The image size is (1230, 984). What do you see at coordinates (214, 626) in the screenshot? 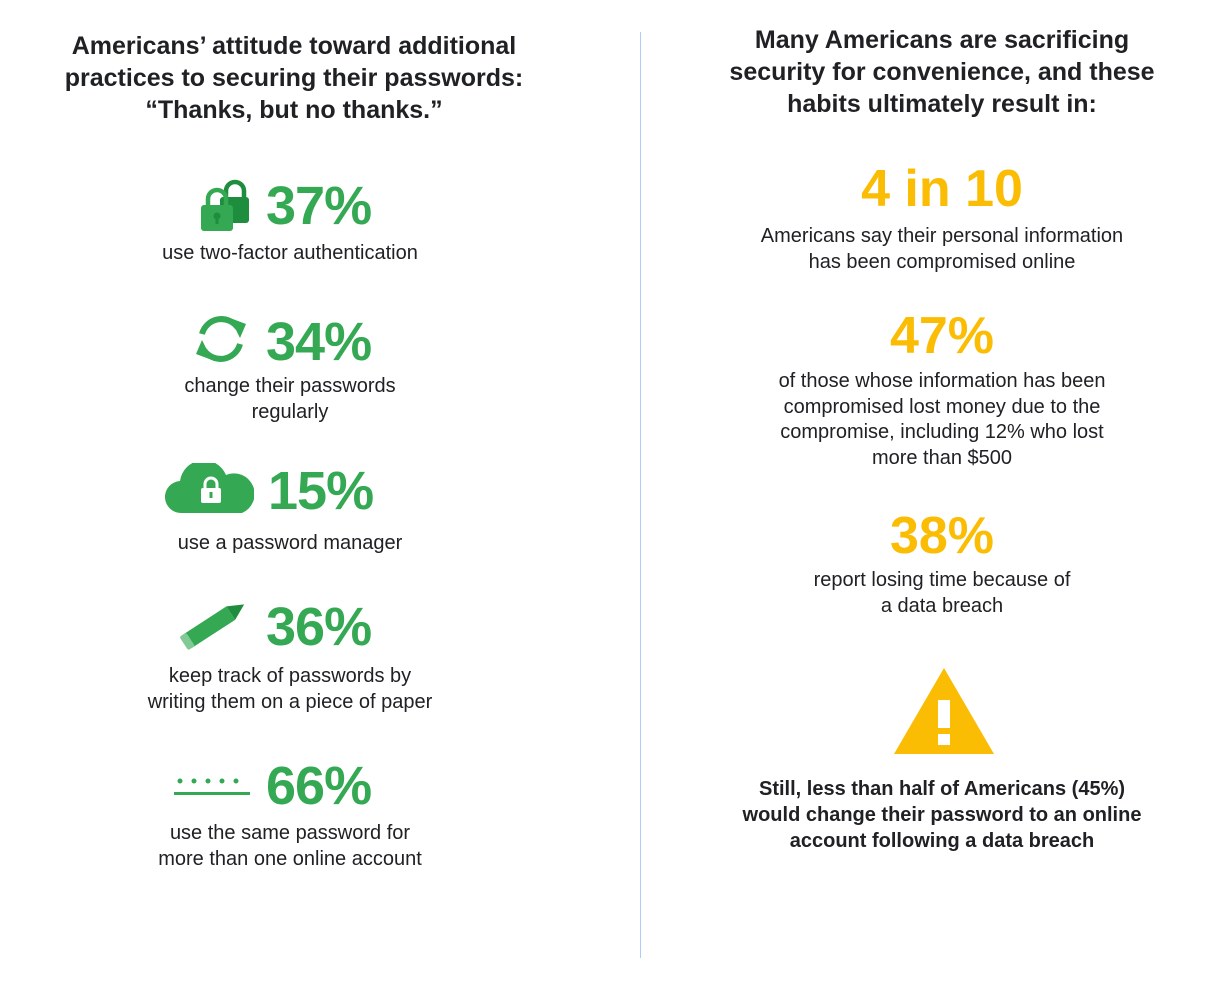
I see `pencil-icon` at bounding box center [214, 626].